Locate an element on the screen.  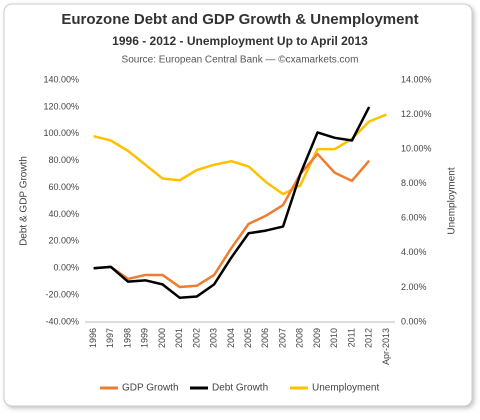
y2-tick-label: 14.00% is located at coordinates (416, 79).